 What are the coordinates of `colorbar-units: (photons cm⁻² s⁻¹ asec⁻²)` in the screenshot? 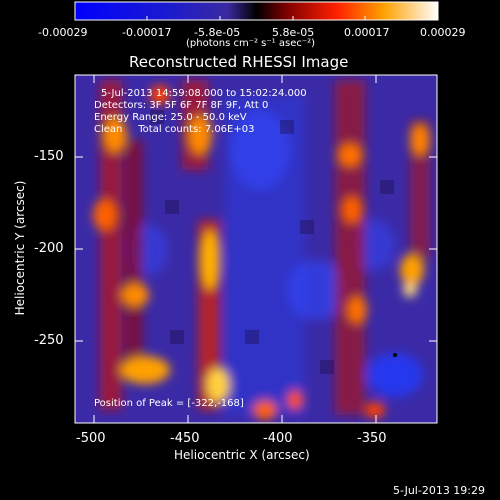 It's located at (251, 43).